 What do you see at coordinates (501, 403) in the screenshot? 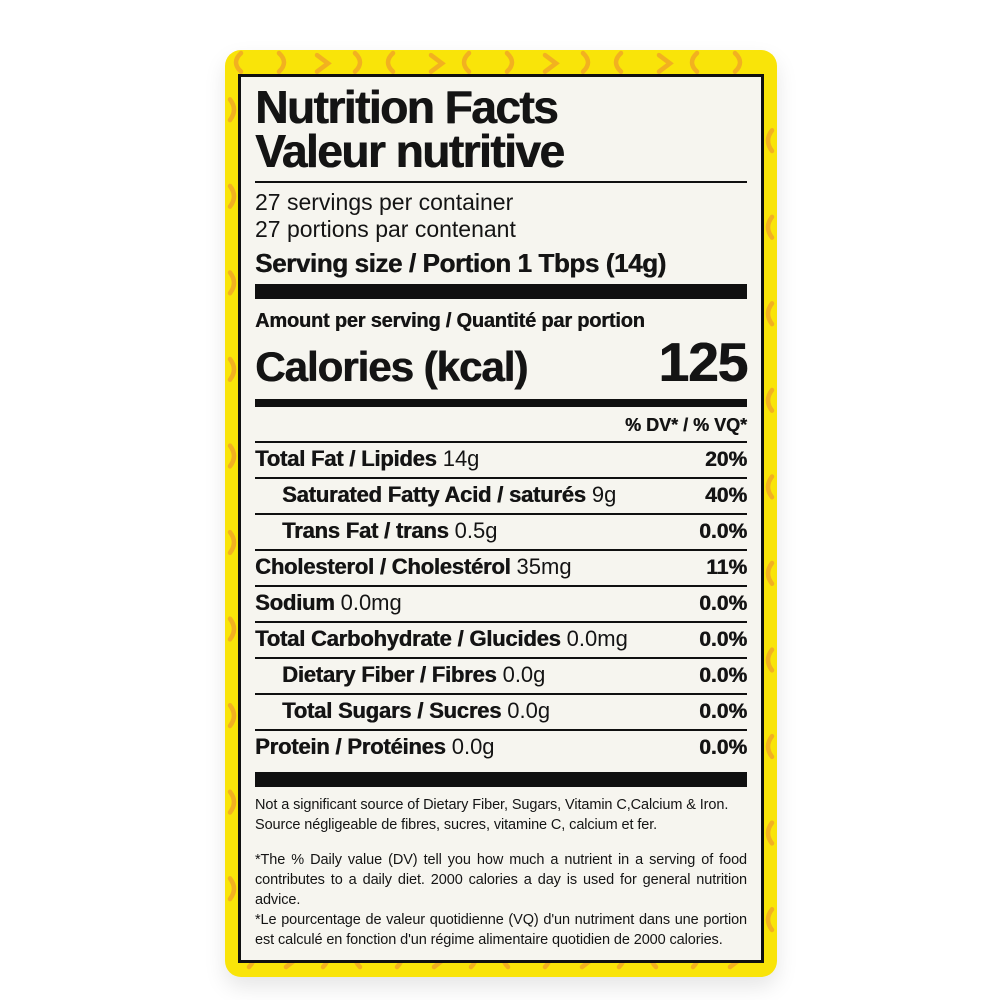
I see `medium-divider-bar` at bounding box center [501, 403].